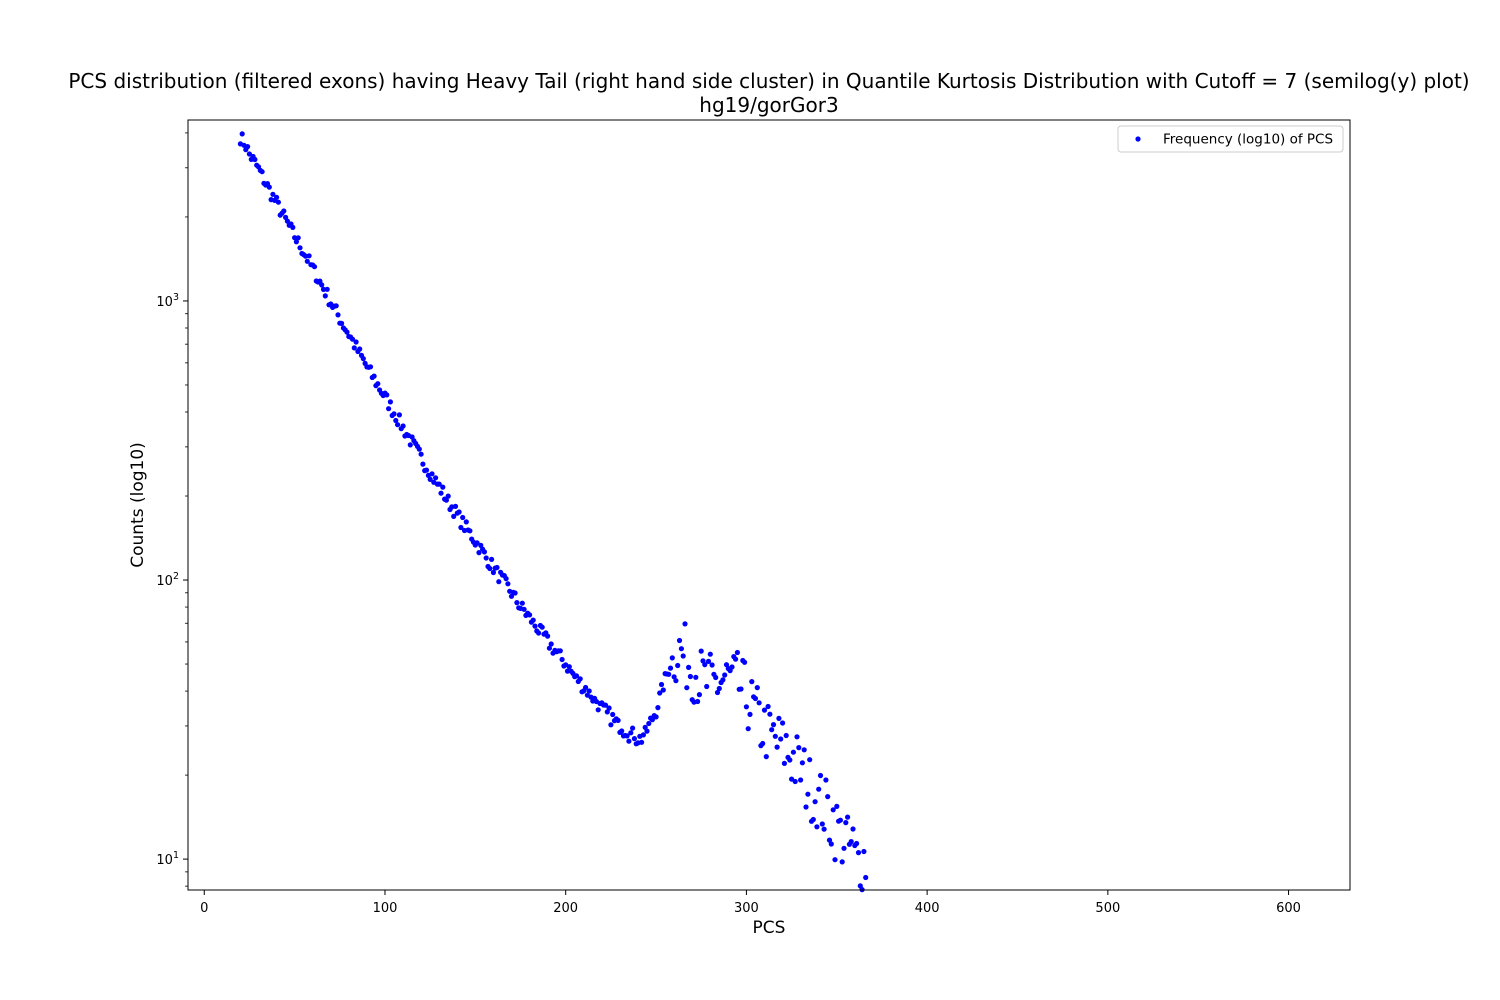 This screenshot has height=1000, width=1500. I want to click on x-tick-label: 300, so click(746, 908).